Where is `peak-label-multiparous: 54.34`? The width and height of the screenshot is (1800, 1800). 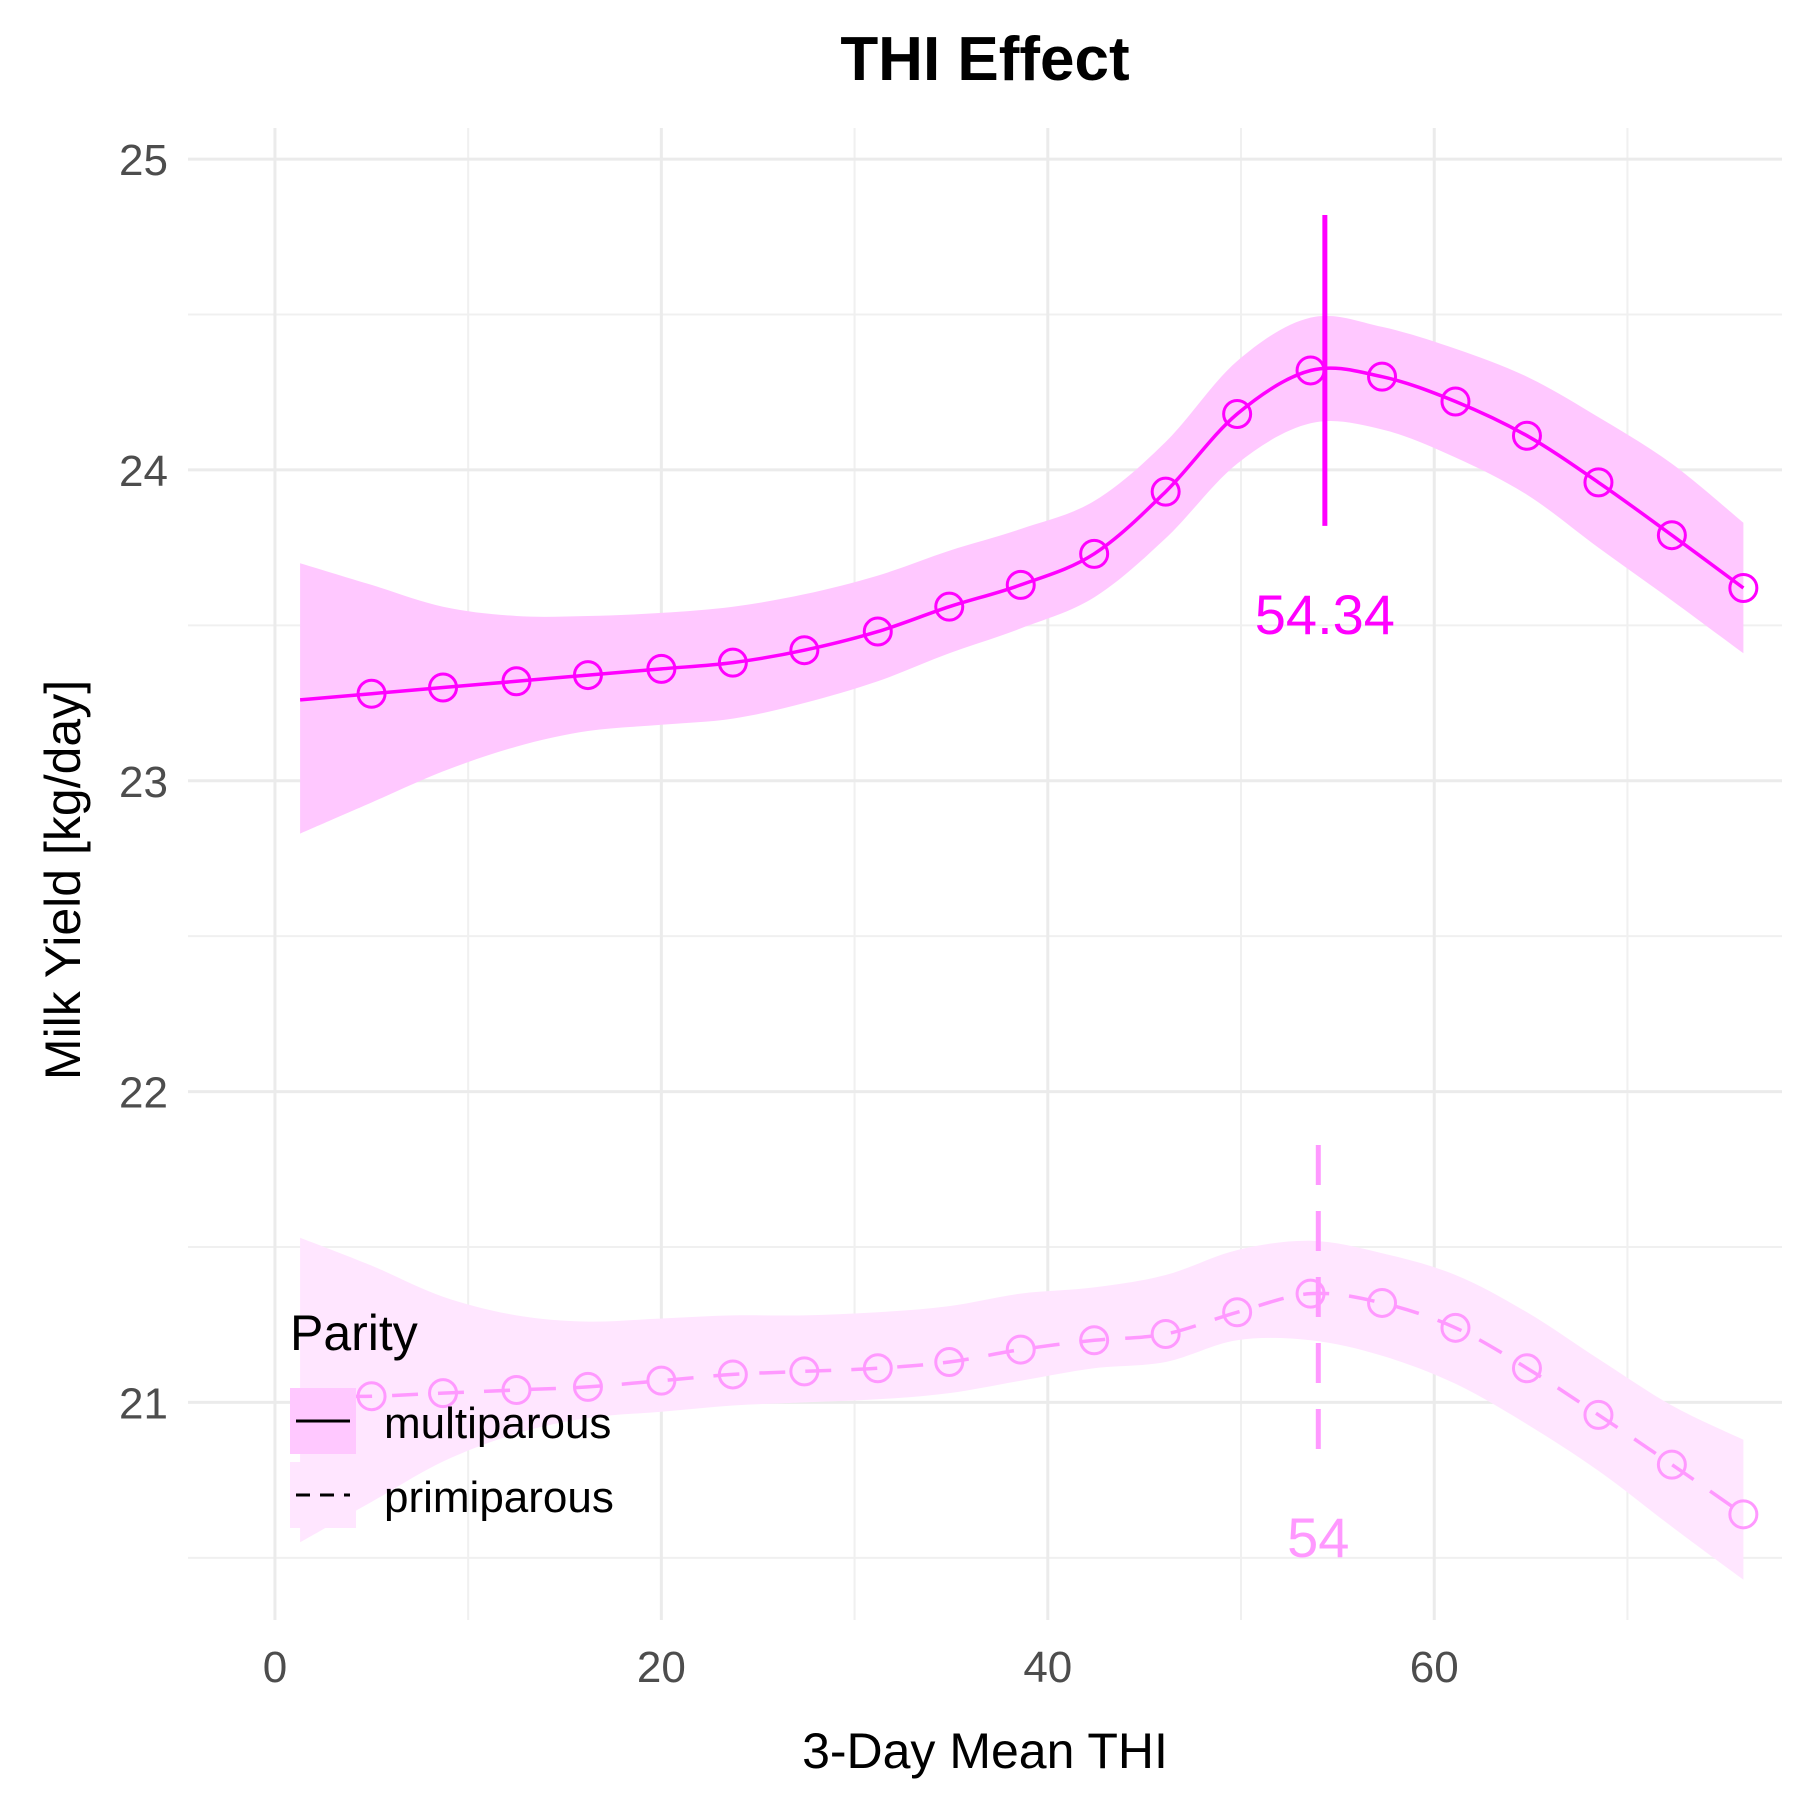
peak-label-multiparous: 54.34 is located at coordinates (1325, 614).